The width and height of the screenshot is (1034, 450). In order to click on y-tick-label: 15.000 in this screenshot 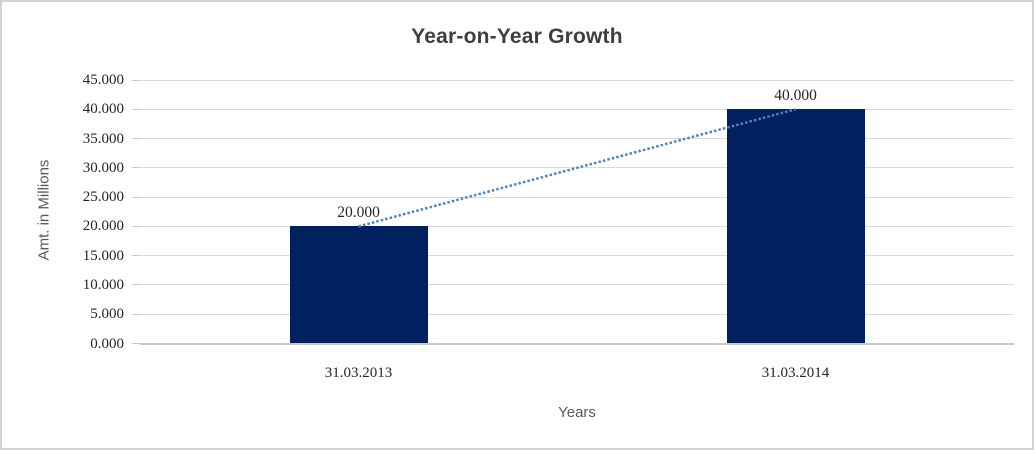, I will do `click(103, 255)`.